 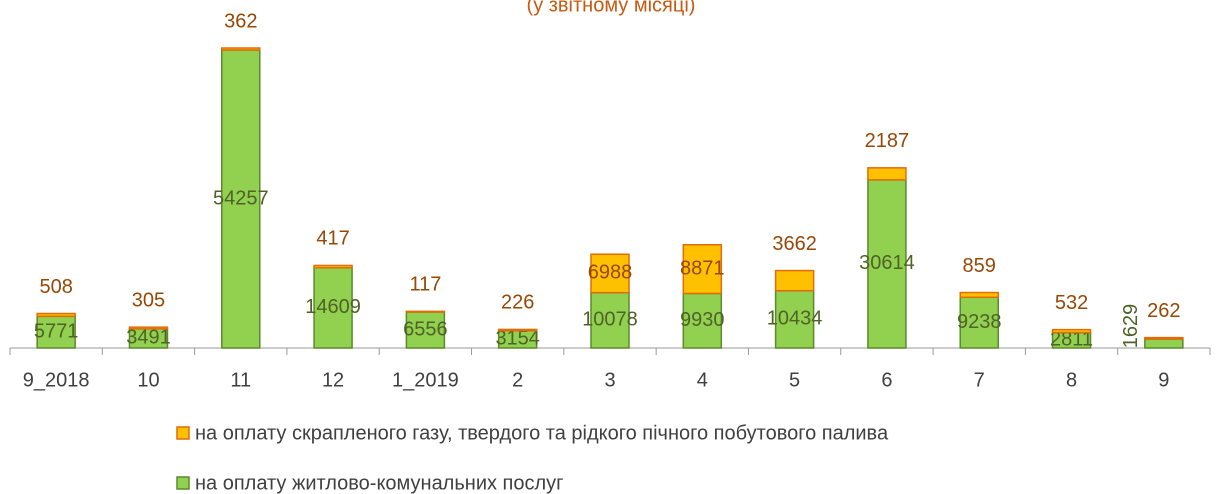 I want to click on x-tick-label: 5, so click(x=794, y=380).